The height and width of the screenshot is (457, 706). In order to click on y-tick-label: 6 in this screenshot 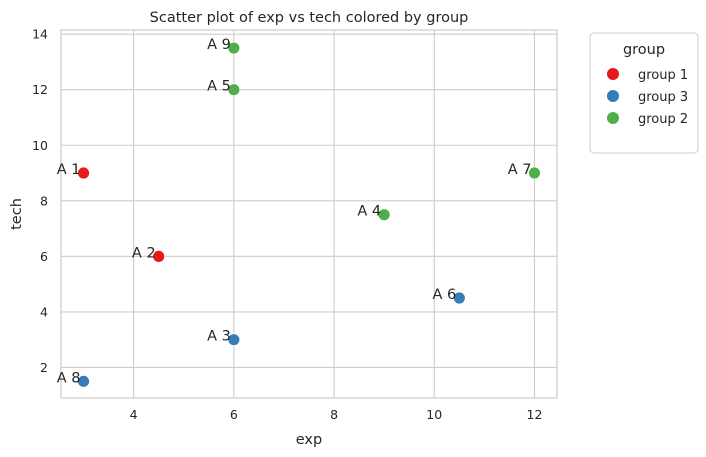, I will do `click(44, 256)`.